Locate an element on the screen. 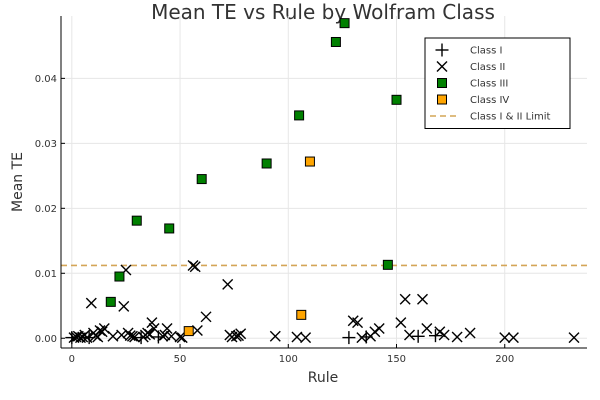 Image resolution: width=600 pixels, height=400 pixels. x-tick-label: 100 is located at coordinates (288, 359).